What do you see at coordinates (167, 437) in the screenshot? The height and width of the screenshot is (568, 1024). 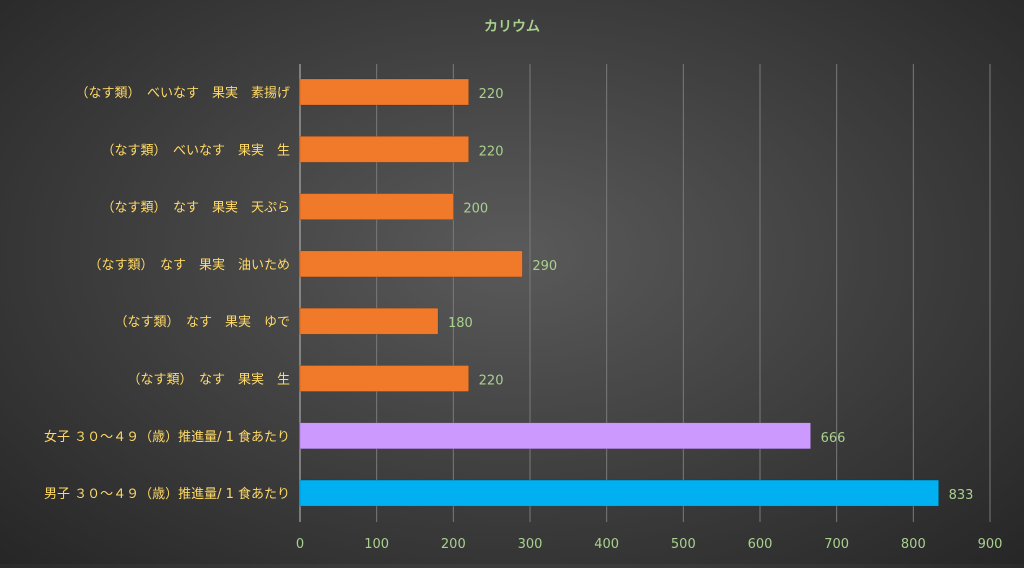 I see `category-label: 女子 ３０～４９（歳）推進量/ 1 食あたり` at bounding box center [167, 437].